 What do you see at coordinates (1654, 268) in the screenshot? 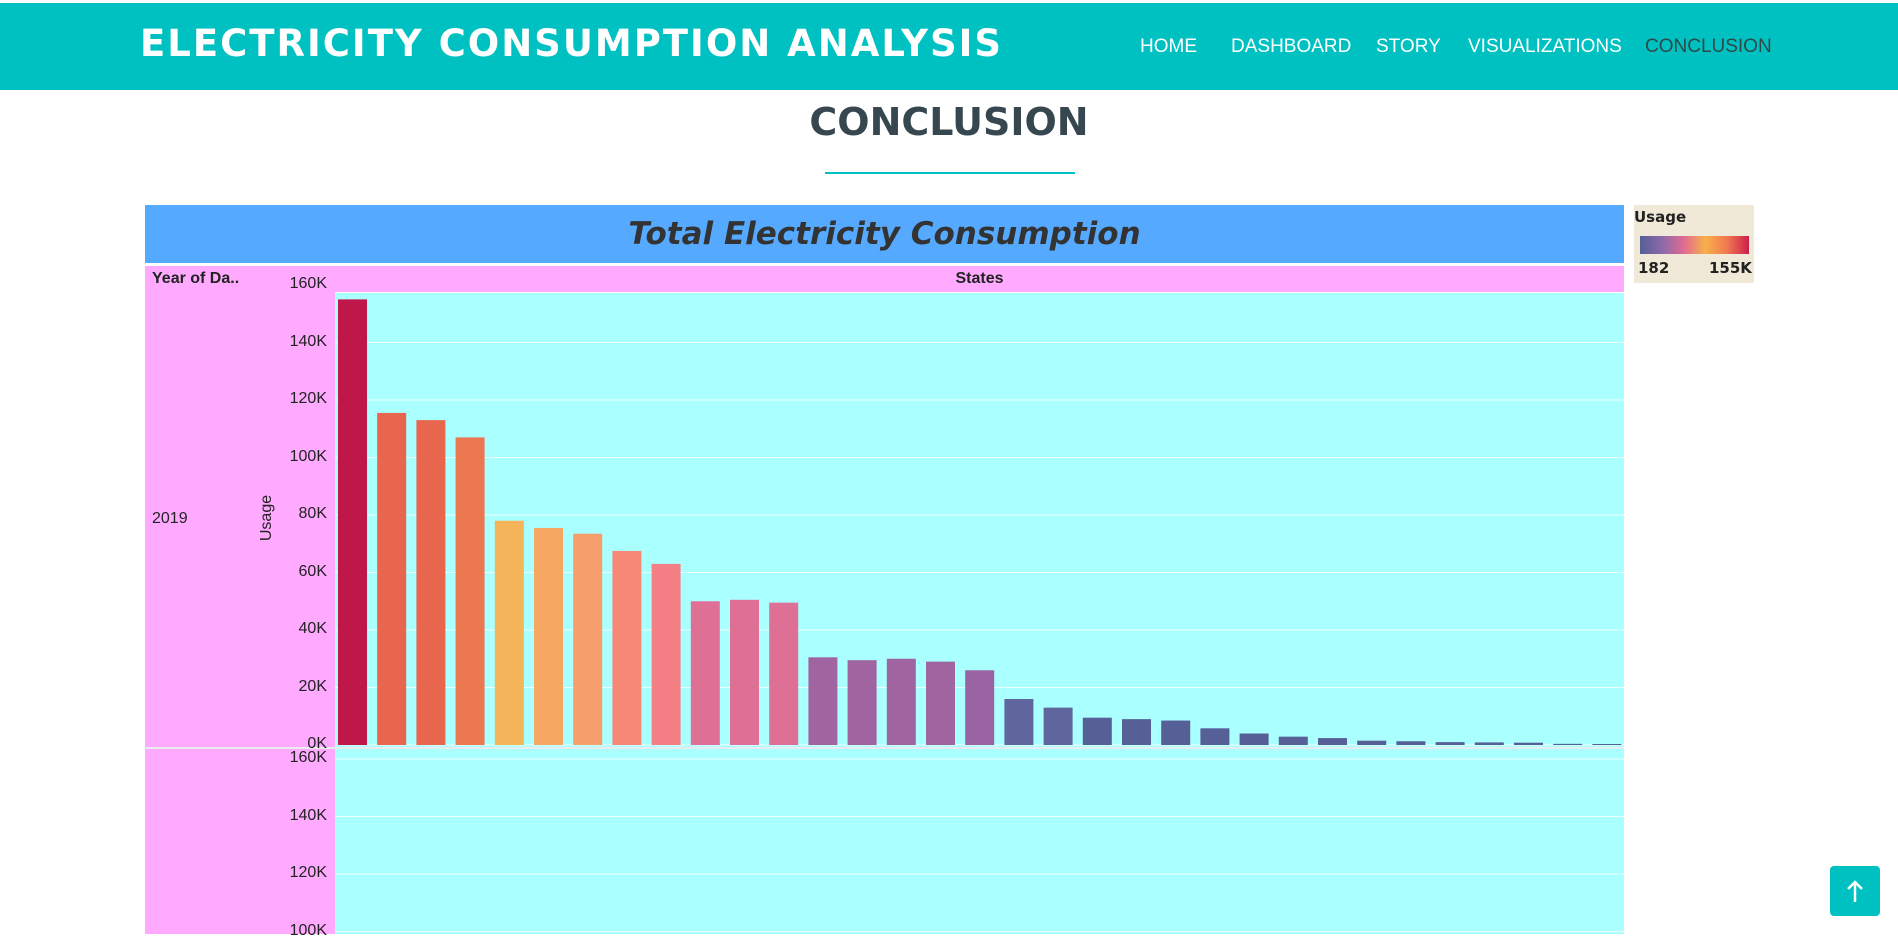
I see `legend-min: 182` at bounding box center [1654, 268].